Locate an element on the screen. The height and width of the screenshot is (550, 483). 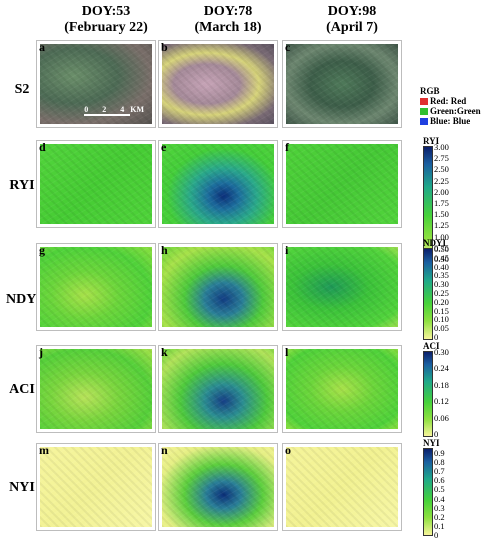
row-label-s2: S2 is located at coordinates (22, 89).